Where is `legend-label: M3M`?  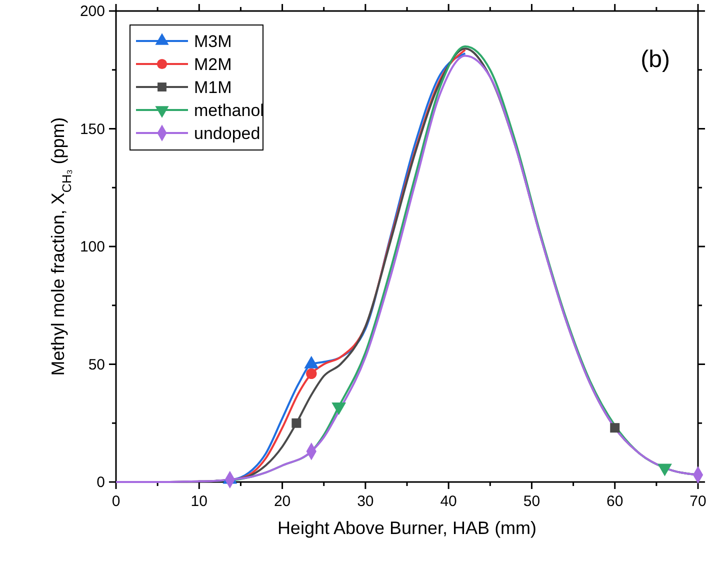 legend-label: M3M is located at coordinates (213, 41).